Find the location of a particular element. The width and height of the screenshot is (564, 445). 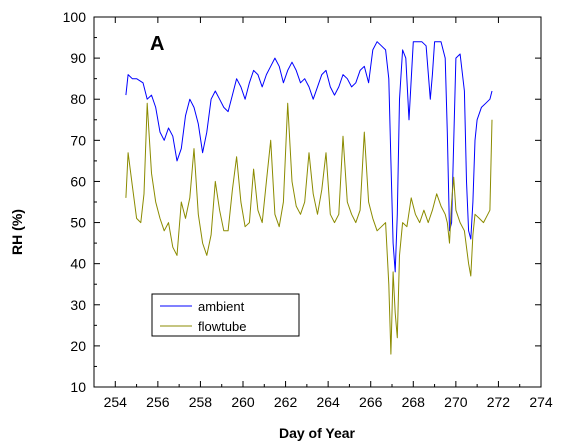

y-tick-label: 40 is located at coordinates (78, 264).